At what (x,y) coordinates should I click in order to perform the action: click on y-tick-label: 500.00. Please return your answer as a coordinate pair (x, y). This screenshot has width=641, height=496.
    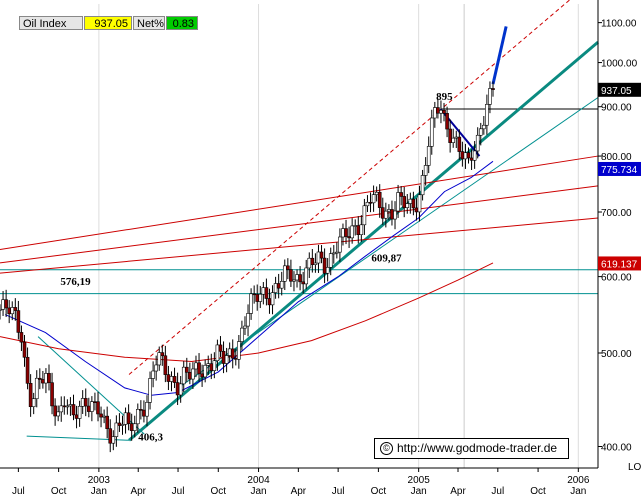
    Looking at the image, I should click on (616, 354).